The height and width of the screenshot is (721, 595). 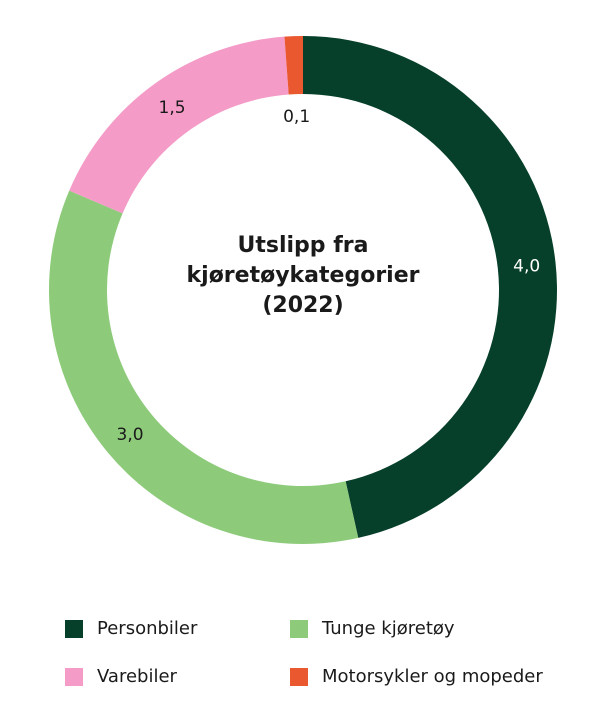 I want to click on value-label: 0,1, so click(x=296, y=117).